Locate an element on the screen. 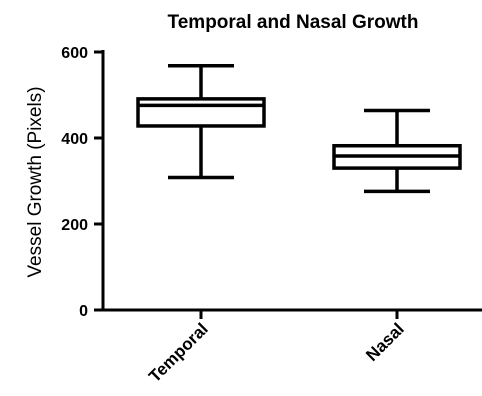 The height and width of the screenshot is (396, 482). y-axis-label: Vessel Growth (Pixels) is located at coordinates (35, 181).